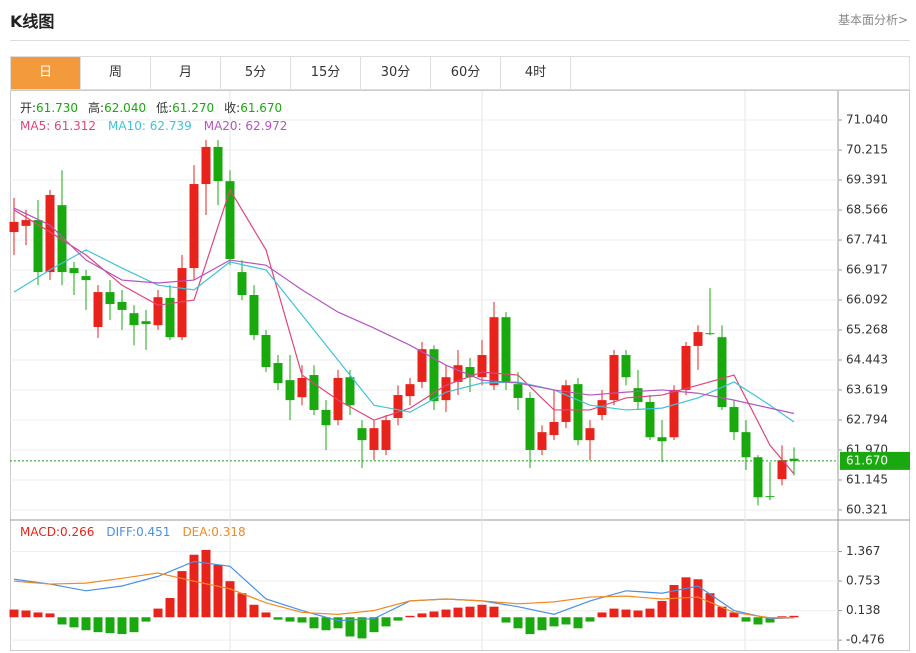 The height and width of the screenshot is (653, 916). I want to click on y-tick-label: 61.145, so click(867, 479).